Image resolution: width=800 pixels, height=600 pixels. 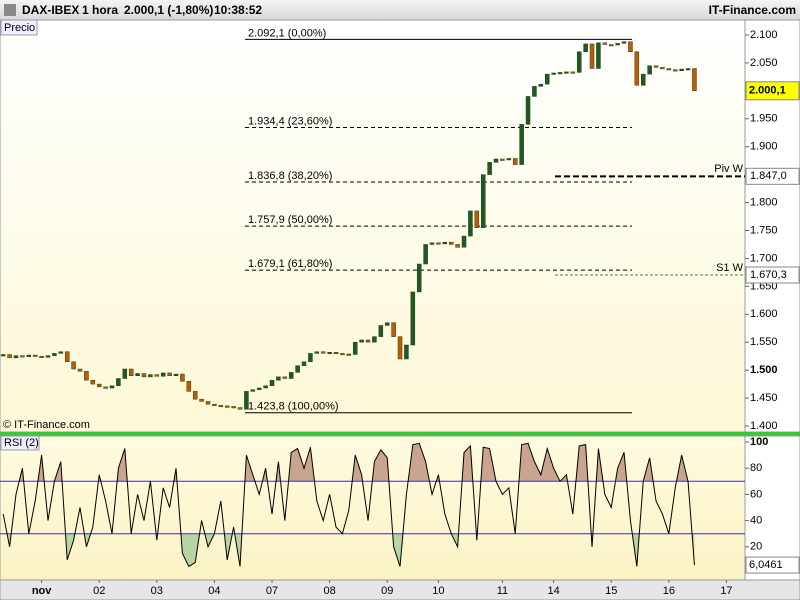 What do you see at coordinates (502, 591) in the screenshot?
I see `x-tick-label: 11` at bounding box center [502, 591].